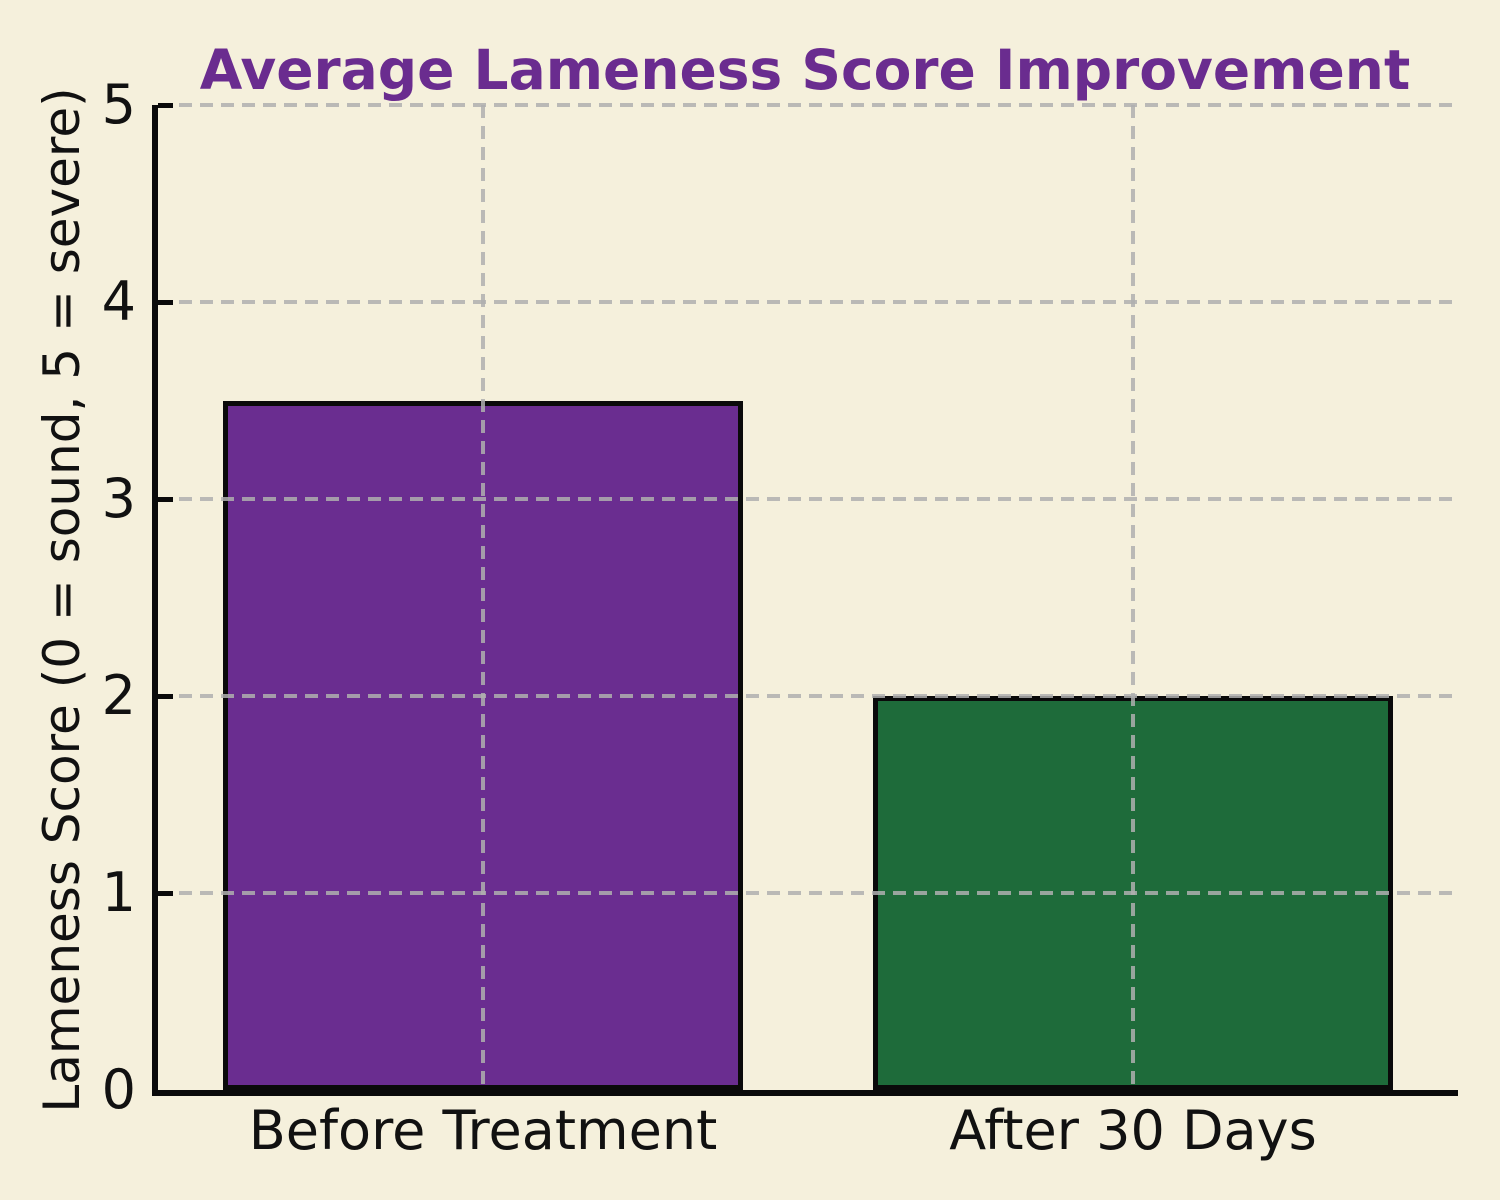 Image resolution: width=1500 pixels, height=1200 pixels. What do you see at coordinates (62, 600) in the screenshot?
I see `y-axis-label: Lameness Score (0 = sound, 5 = severe)` at bounding box center [62, 600].